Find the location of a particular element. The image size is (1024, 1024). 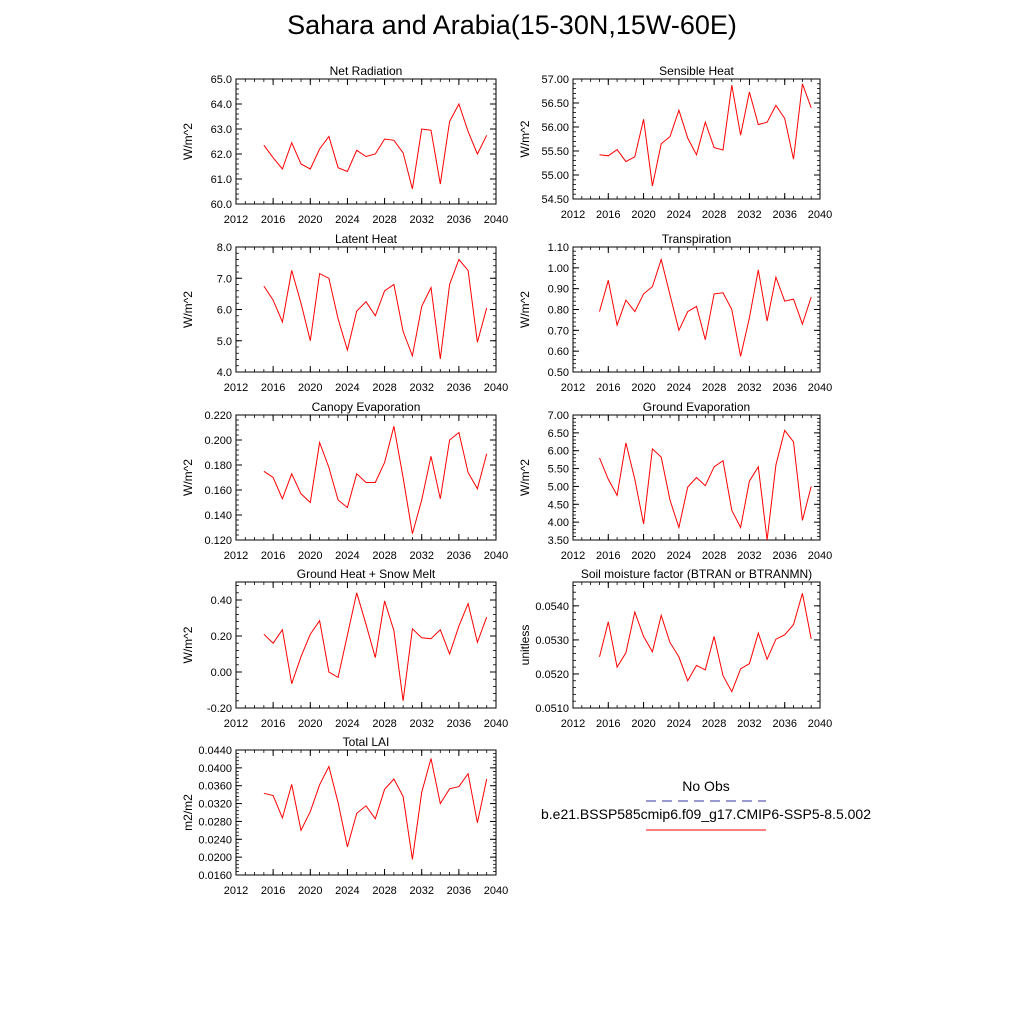

y-tick-label: 0.0440 is located at coordinates (215, 751).